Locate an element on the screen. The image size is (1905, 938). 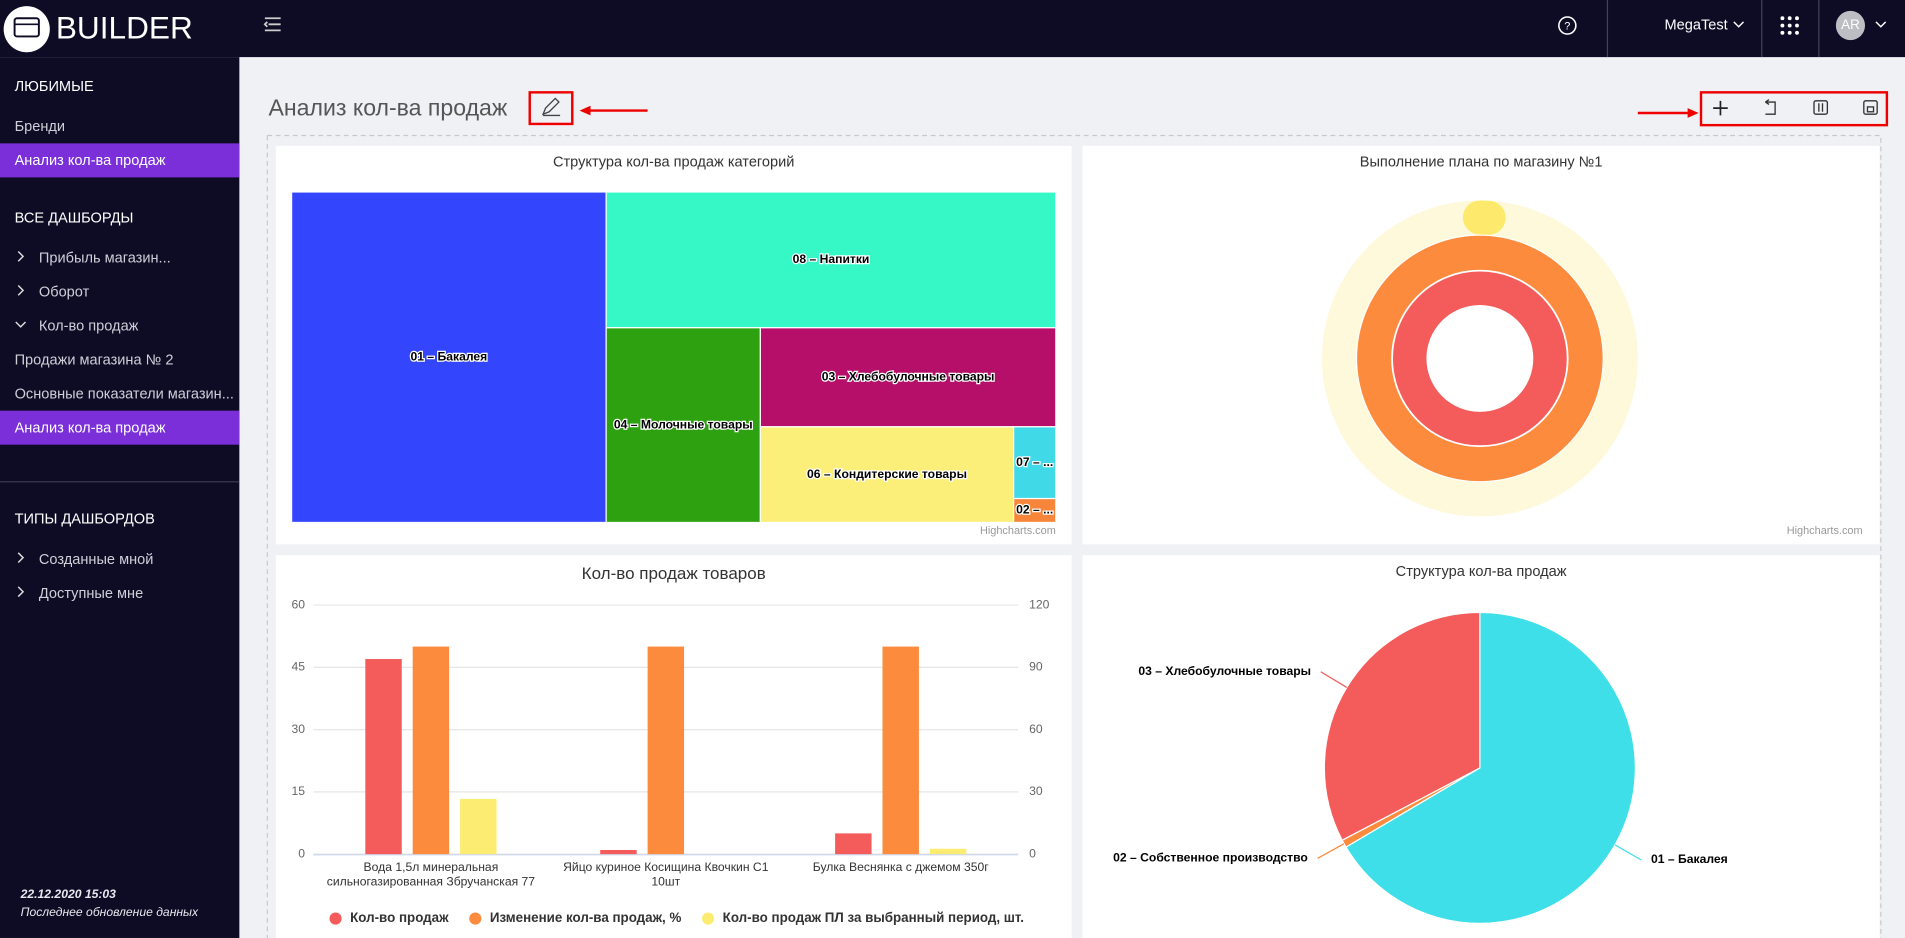
x-tick-label: Булка Веснянка с джемом 350г is located at coordinates (900, 868).